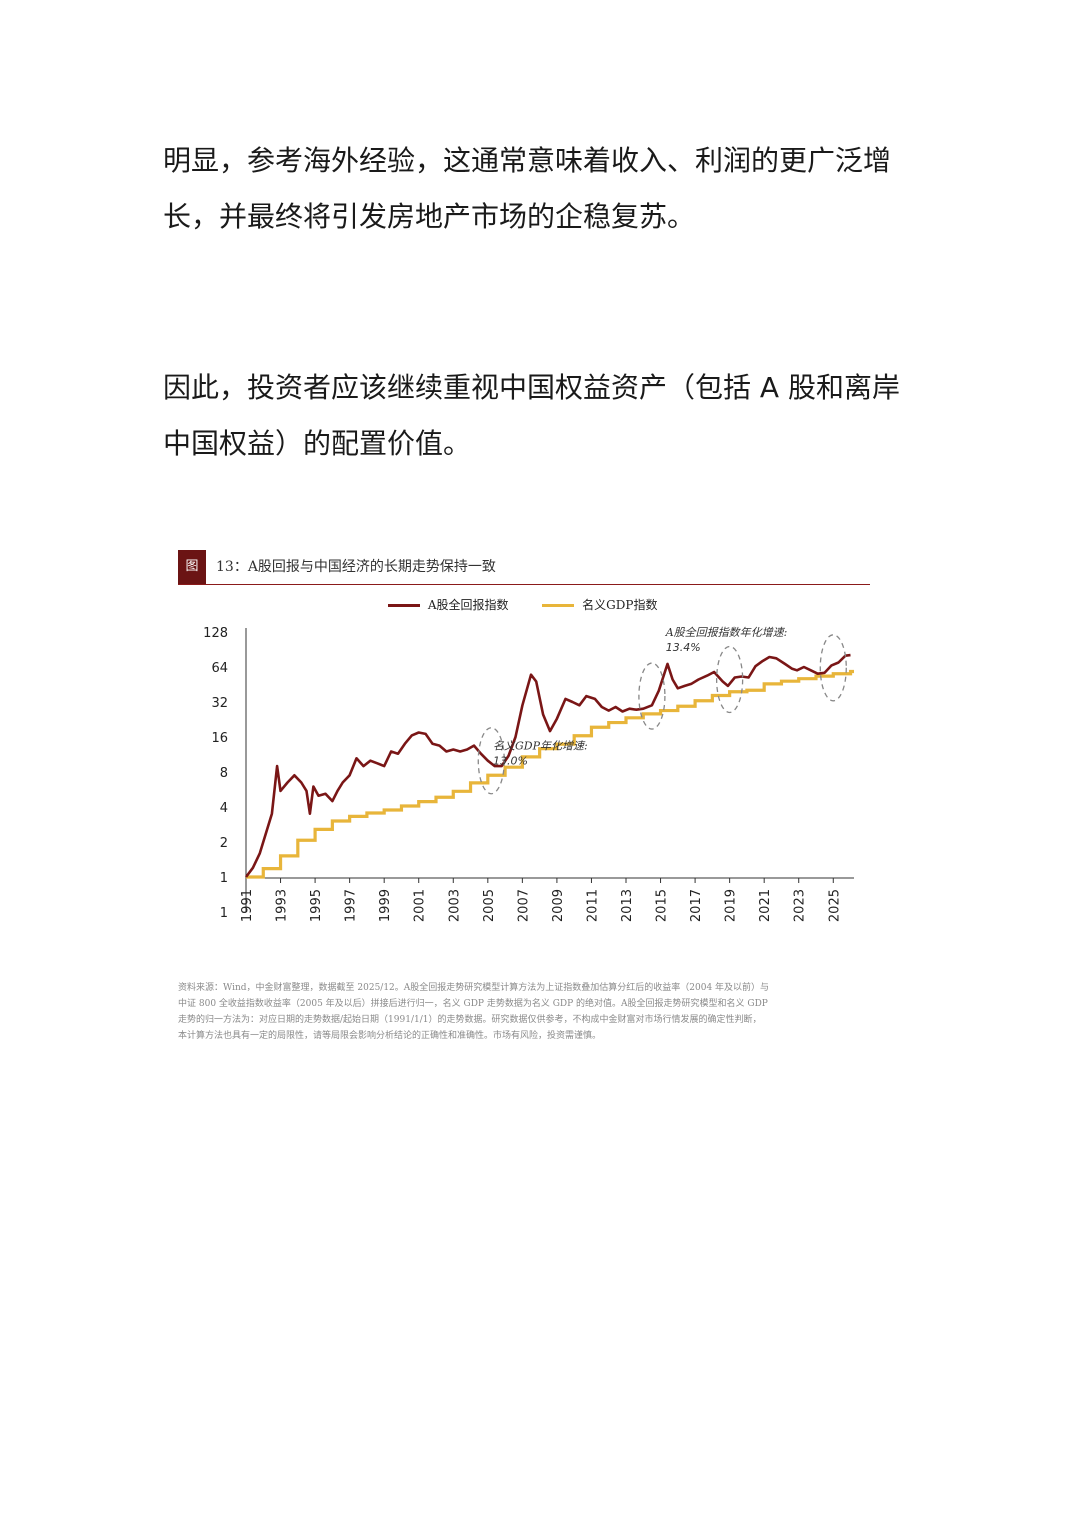  What do you see at coordinates (219, 738) in the screenshot?
I see `y-tick-label: 16` at bounding box center [219, 738].